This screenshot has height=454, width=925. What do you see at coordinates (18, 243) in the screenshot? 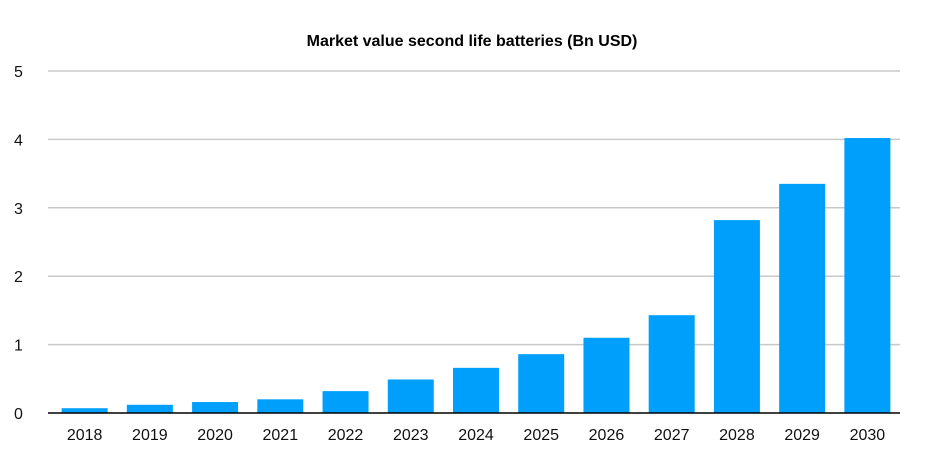
I see `y-axis-ticks: 0 1 2 3 4 5` at bounding box center [18, 243].